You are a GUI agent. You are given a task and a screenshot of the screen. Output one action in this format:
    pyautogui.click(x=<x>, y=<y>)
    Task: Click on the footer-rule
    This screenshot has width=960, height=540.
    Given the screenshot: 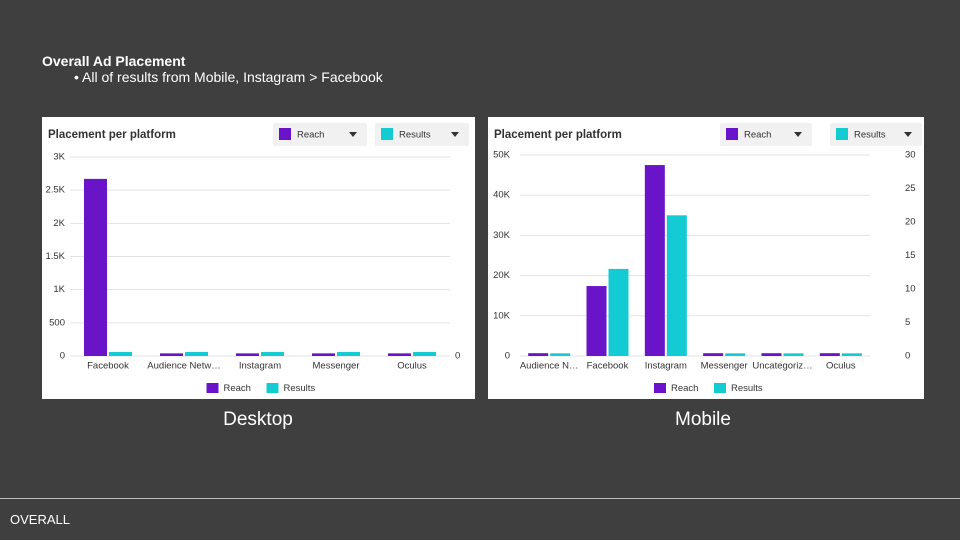 What is the action you would take?
    pyautogui.click(x=480, y=498)
    